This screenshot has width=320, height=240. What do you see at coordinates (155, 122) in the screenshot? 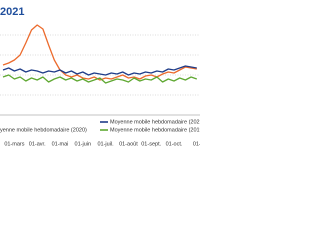
I see `legend-label: Moyenne mobile hebdomadaire (2021)` at bounding box center [155, 122].